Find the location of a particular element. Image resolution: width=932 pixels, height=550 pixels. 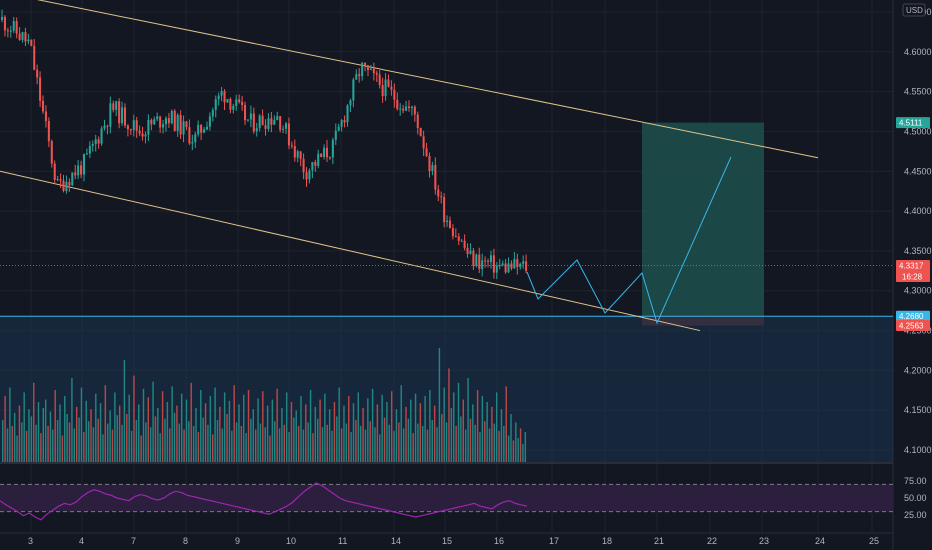

x-tick-label: 7 is located at coordinates (133, 541).